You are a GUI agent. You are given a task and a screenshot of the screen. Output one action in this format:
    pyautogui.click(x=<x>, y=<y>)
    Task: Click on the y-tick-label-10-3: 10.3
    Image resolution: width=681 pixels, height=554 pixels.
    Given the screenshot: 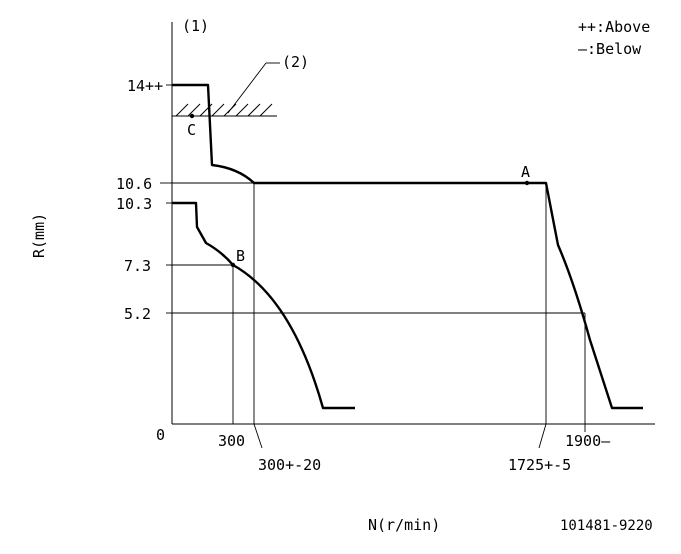 What is the action you would take?
    pyautogui.click(x=134, y=204)
    